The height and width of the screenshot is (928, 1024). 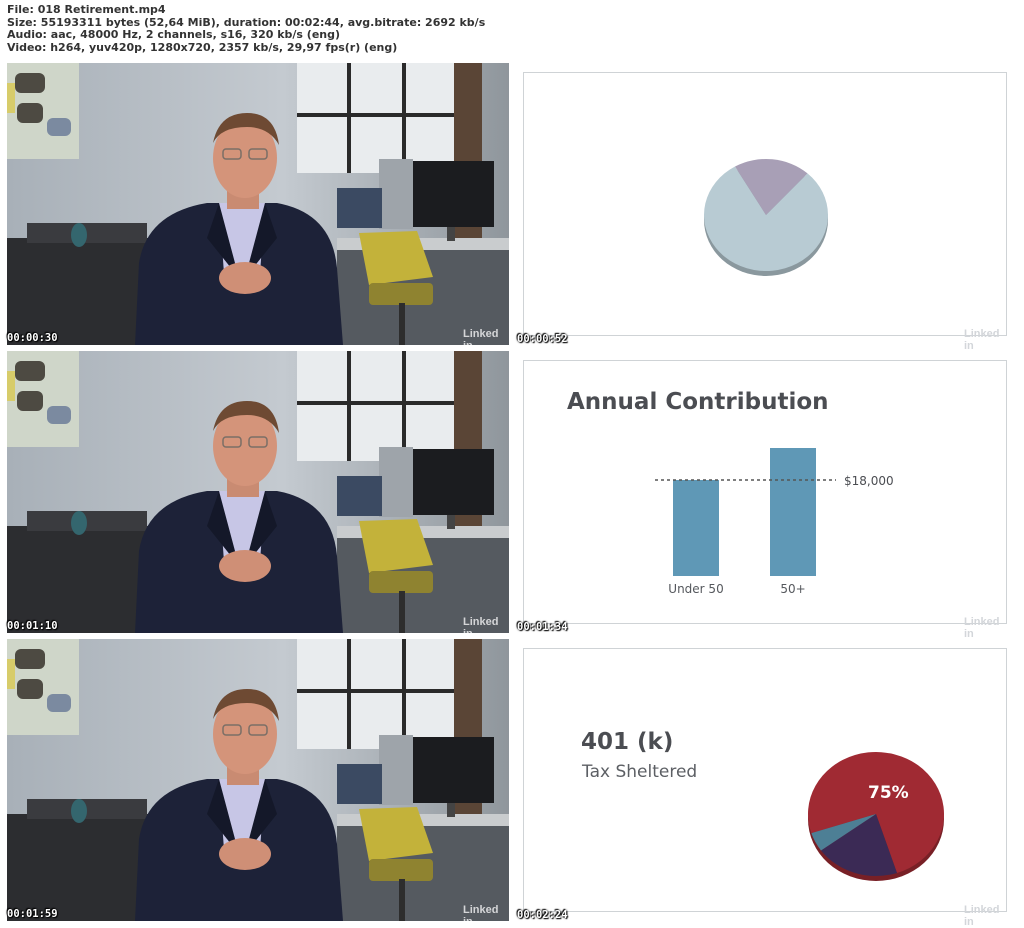 I want to click on video-frame-2: Linked in, so click(x=258, y=492).